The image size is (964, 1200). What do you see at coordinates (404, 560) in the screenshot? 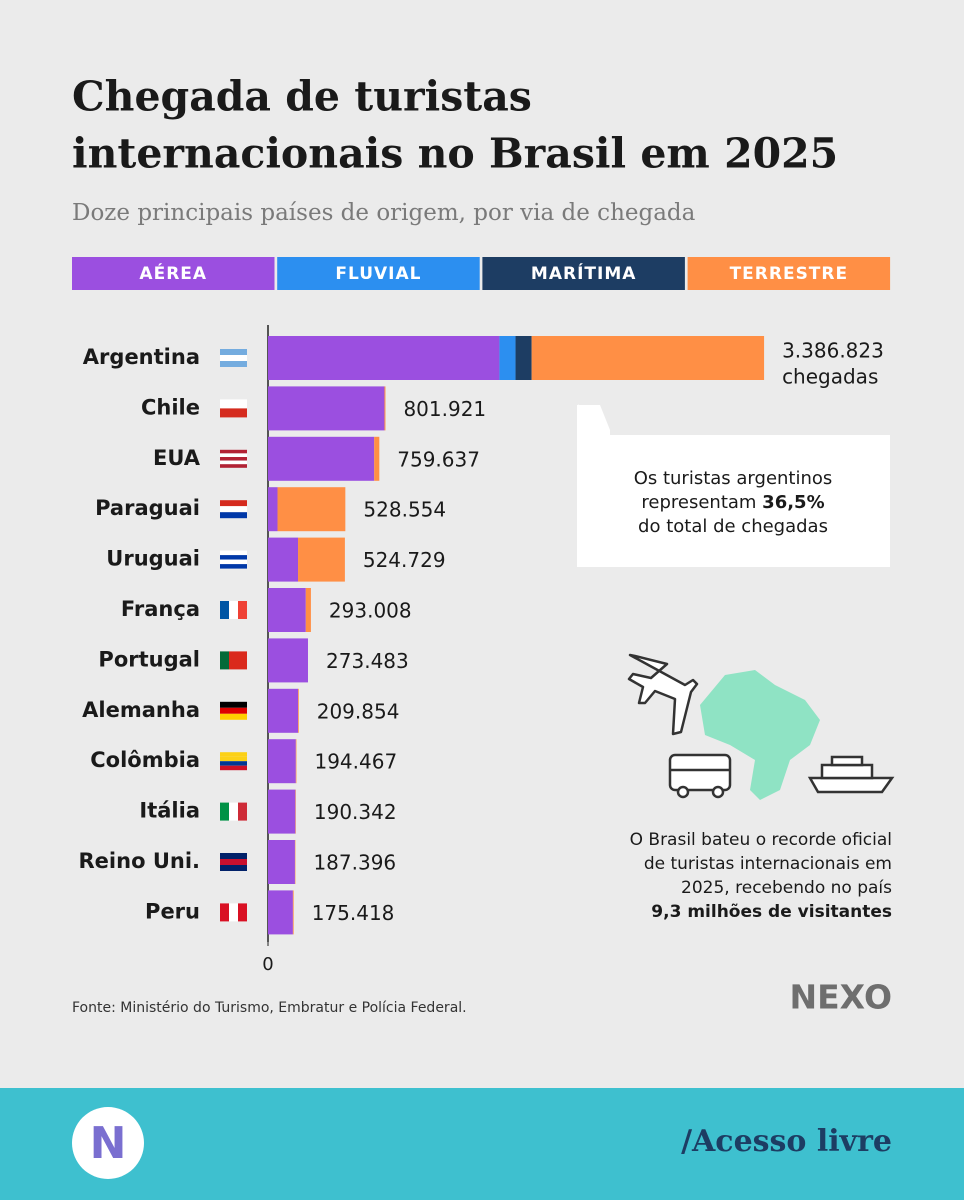
I see `total-label: 524.729` at bounding box center [404, 560].